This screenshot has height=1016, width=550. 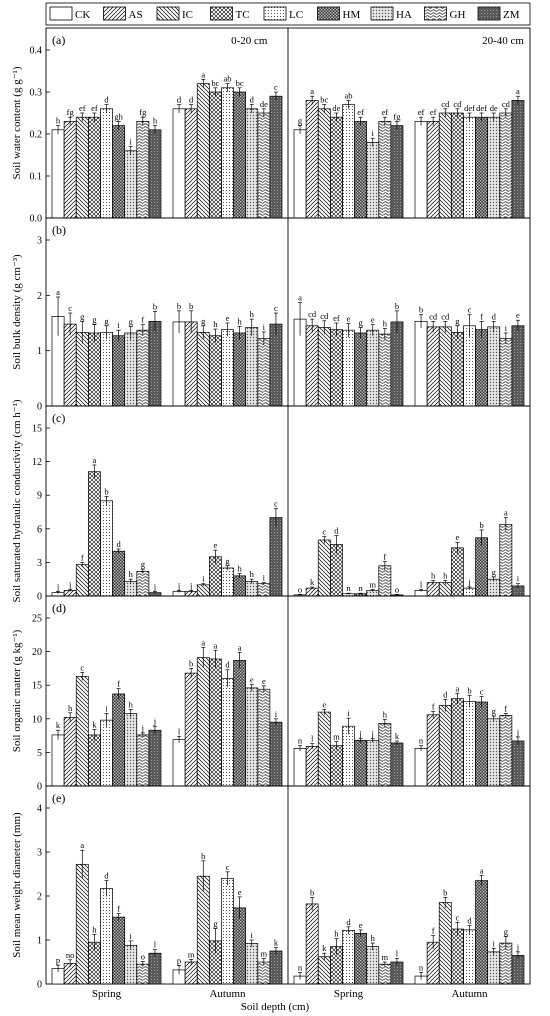 I want to click on legend-label-ha: HA, so click(x=404, y=15).